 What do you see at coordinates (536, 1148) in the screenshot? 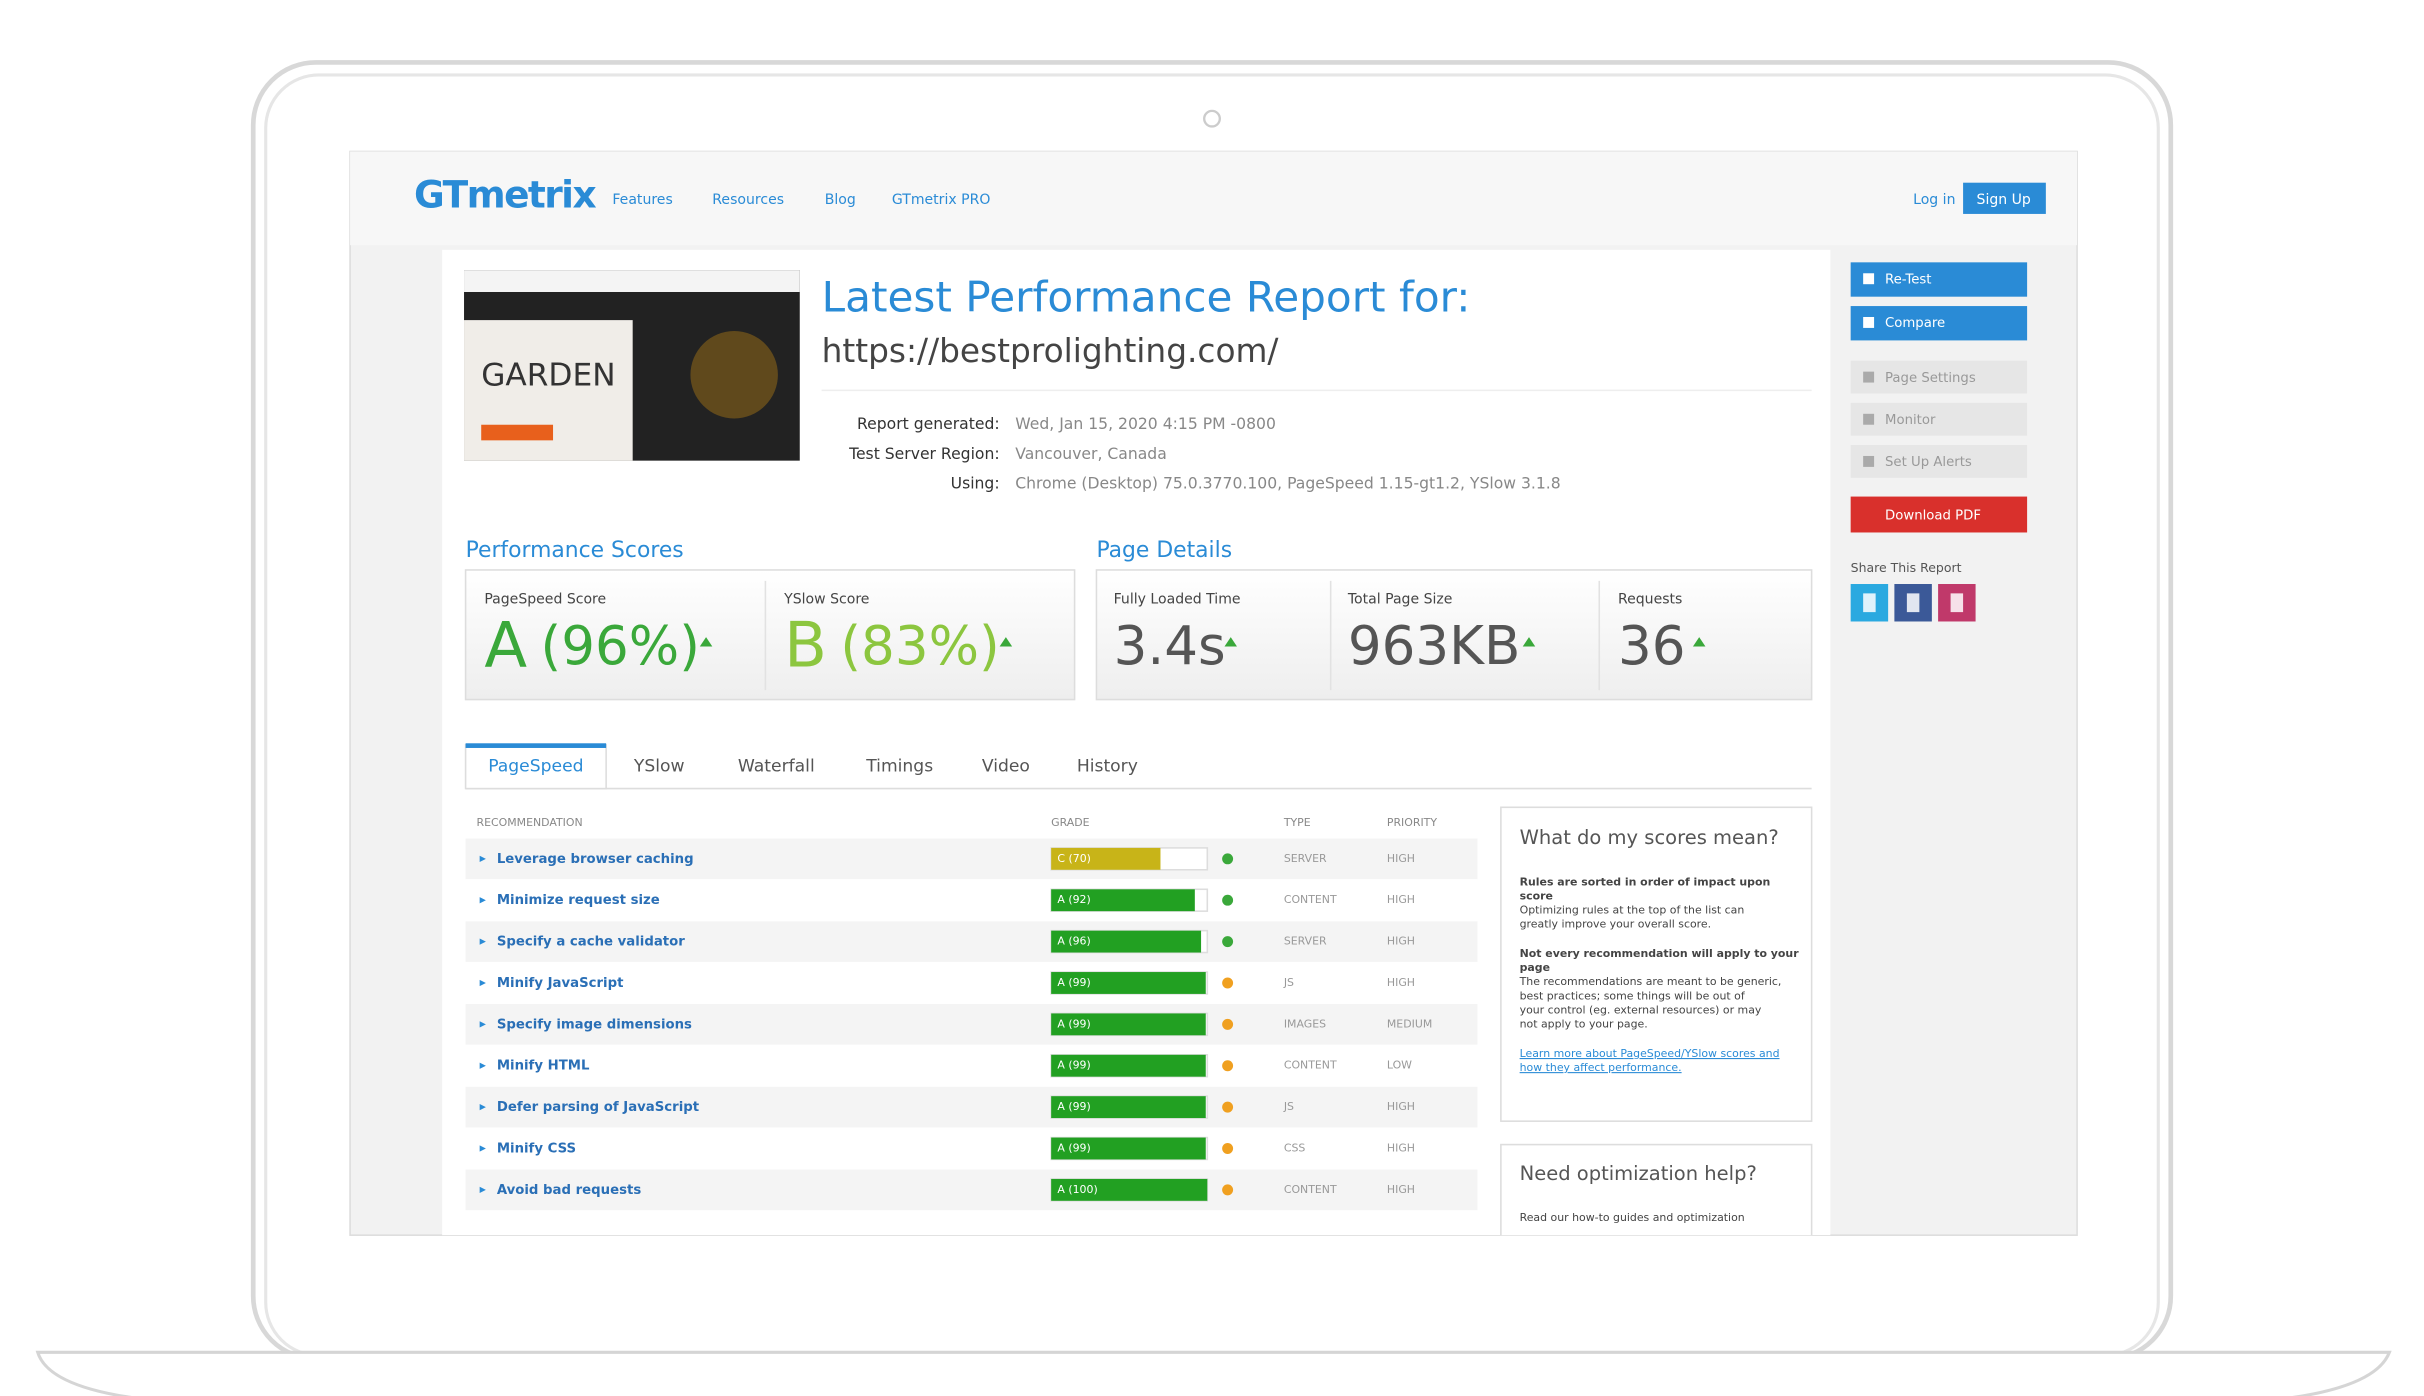
I see `recommendation: Minify CSS` at bounding box center [536, 1148].